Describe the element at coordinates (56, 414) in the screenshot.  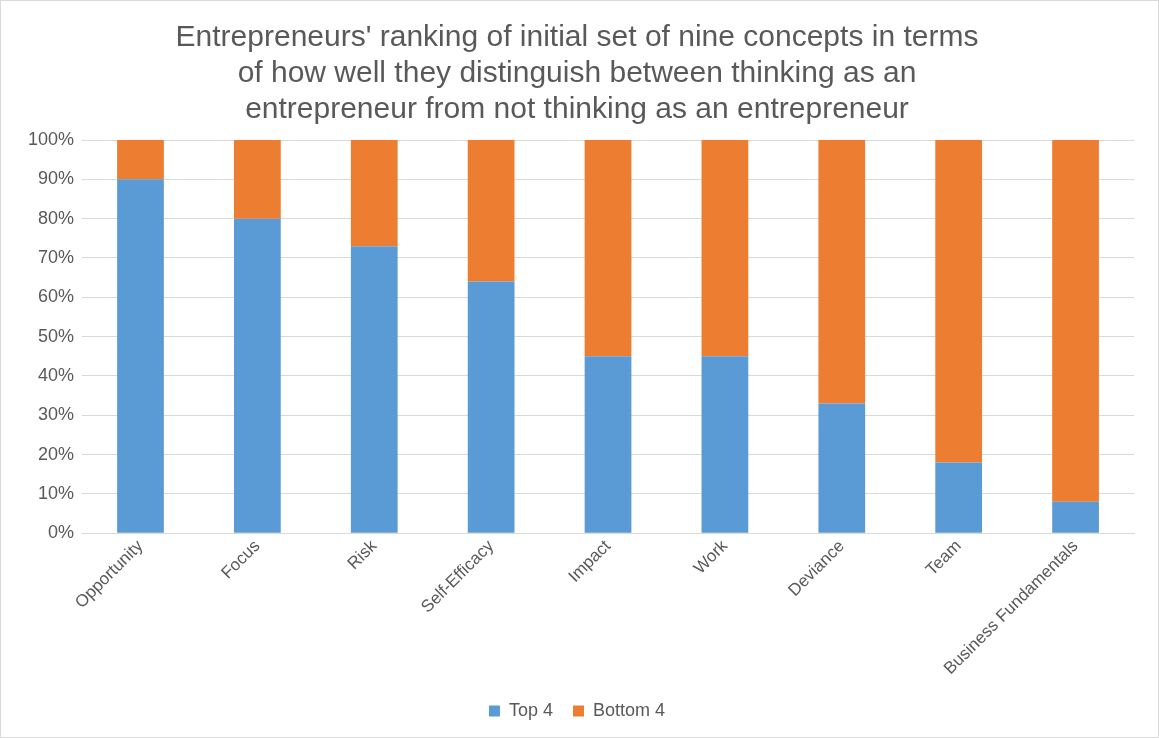
I see `y-tick-label: 30%` at that location.